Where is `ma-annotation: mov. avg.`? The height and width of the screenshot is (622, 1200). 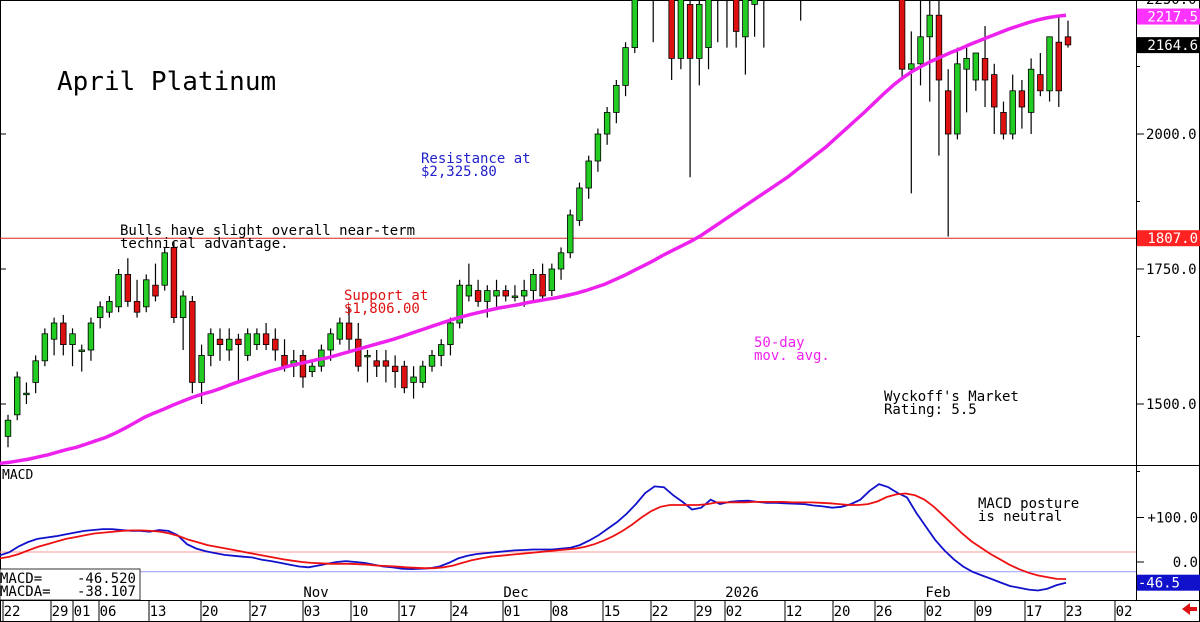
ma-annotation: mov. avg. is located at coordinates (792, 356).